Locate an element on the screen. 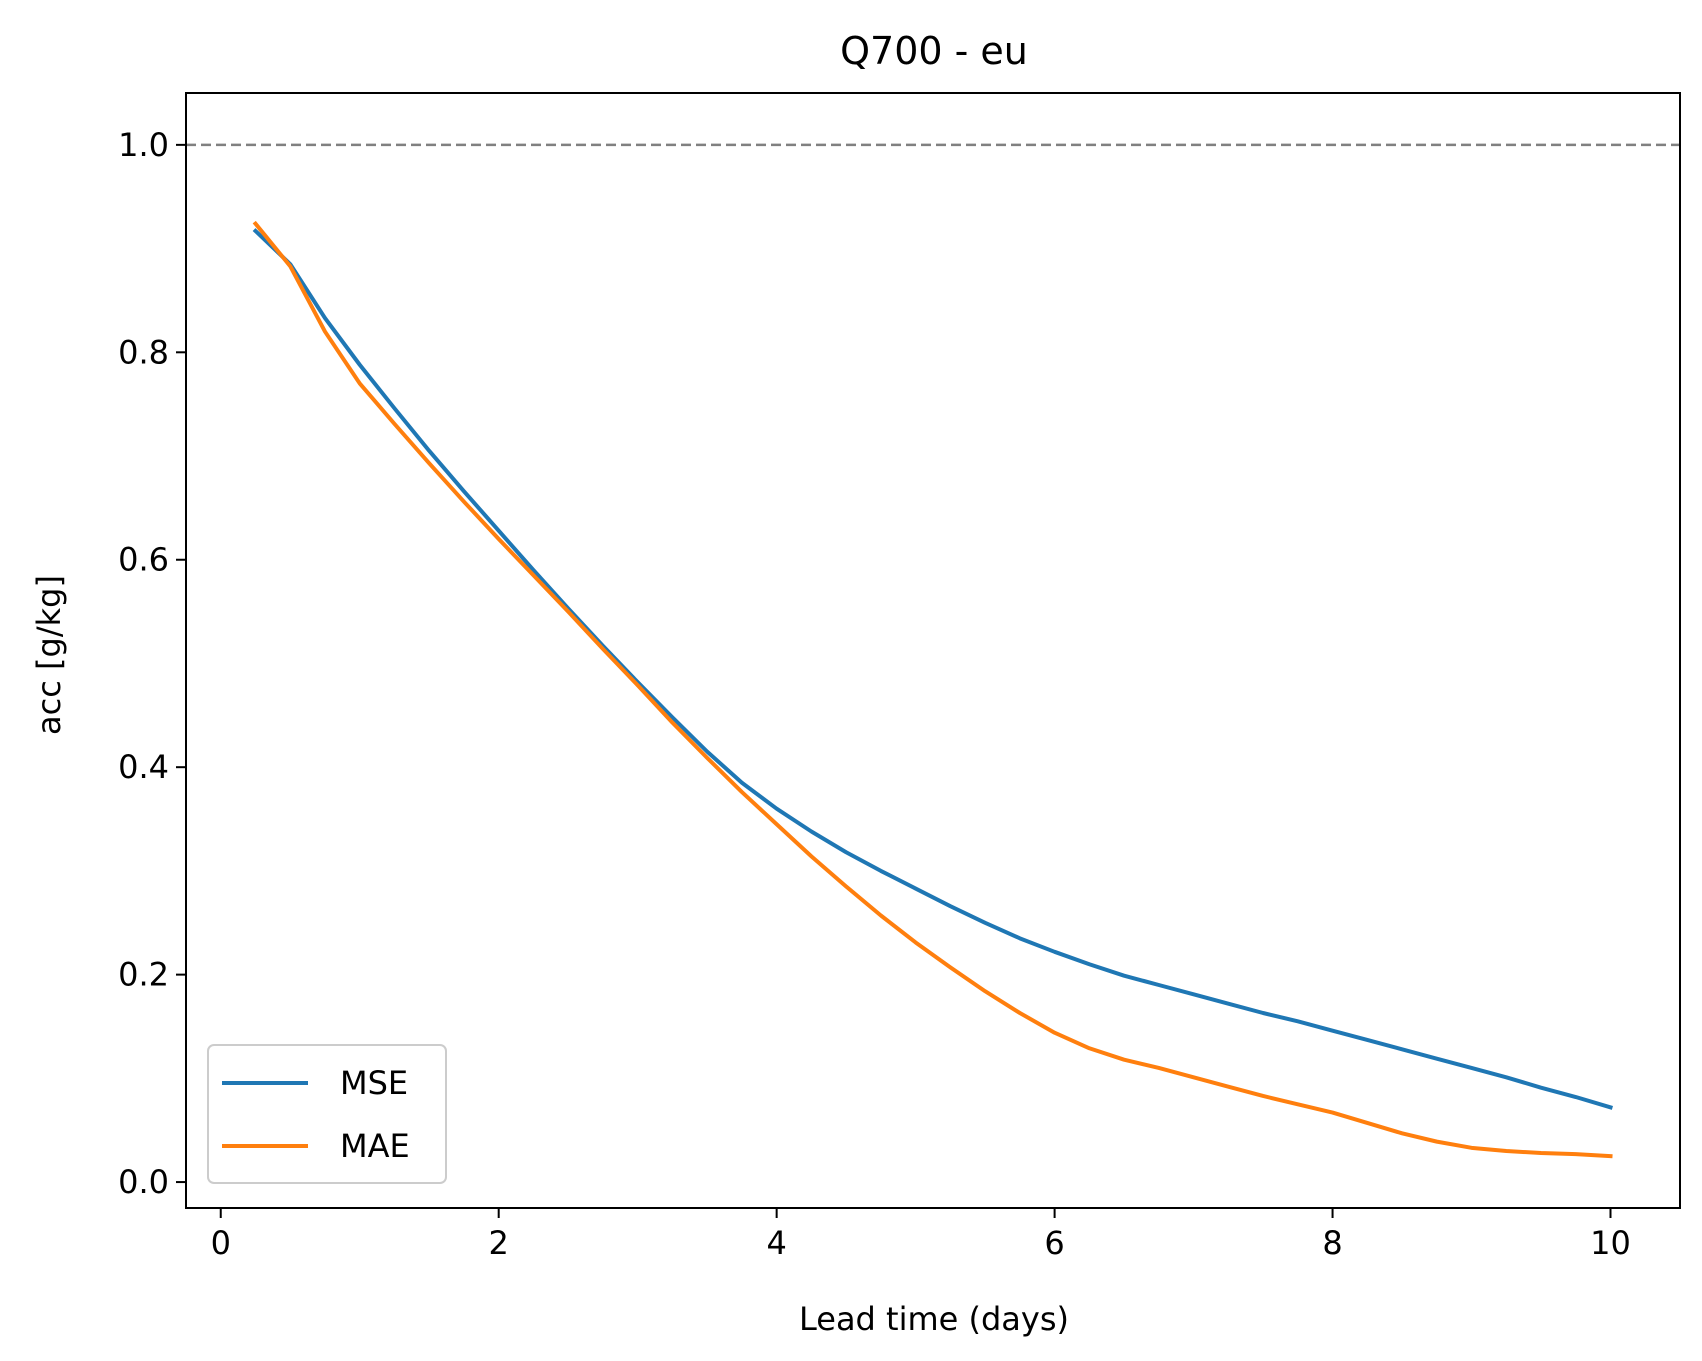 This screenshot has height=1361, width=1702. legend-box is located at coordinates (327, 1114).